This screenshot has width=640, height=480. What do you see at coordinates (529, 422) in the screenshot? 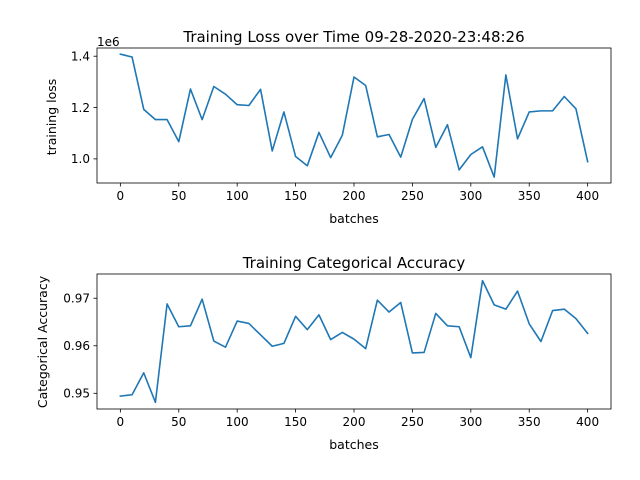
I see `accuracy-chart-x-tick-label: 350` at bounding box center [529, 422].